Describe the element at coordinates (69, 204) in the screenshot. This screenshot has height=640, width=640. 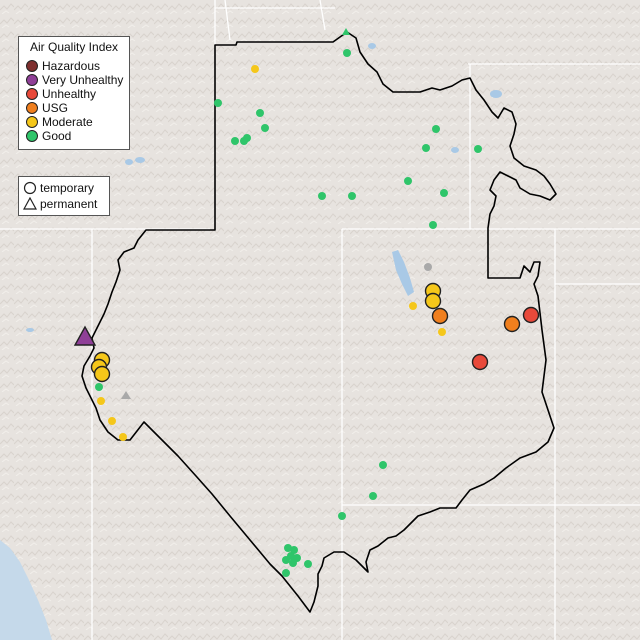
I see `legend-item-label: permanent` at that location.